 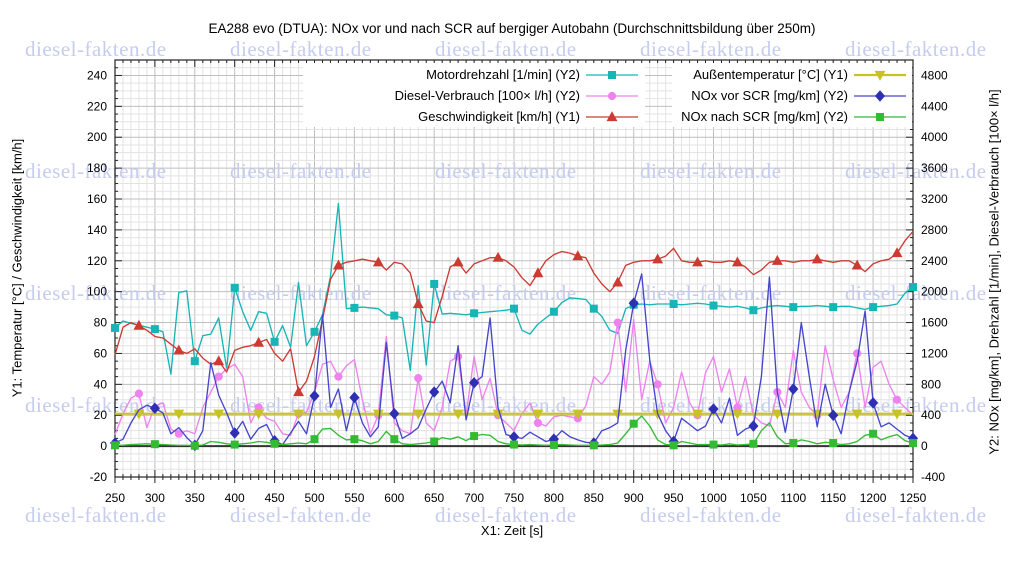 What do you see at coordinates (97, 230) in the screenshot?
I see `y1-tick-label: 140` at bounding box center [97, 230].